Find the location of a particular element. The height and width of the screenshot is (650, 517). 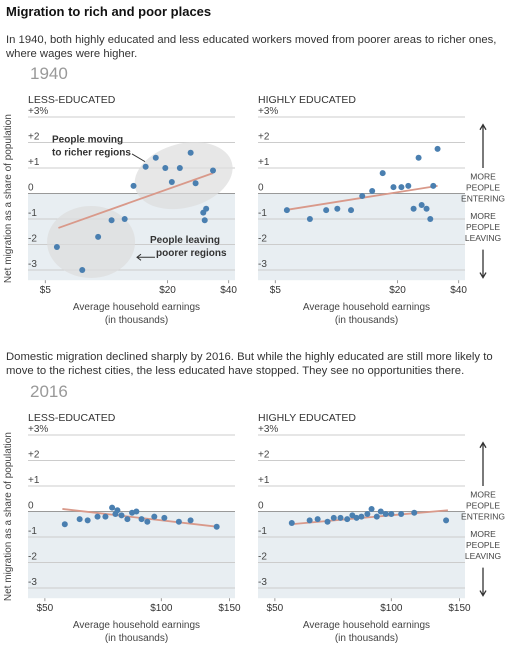

negative-region is located at coordinates (361, 237).